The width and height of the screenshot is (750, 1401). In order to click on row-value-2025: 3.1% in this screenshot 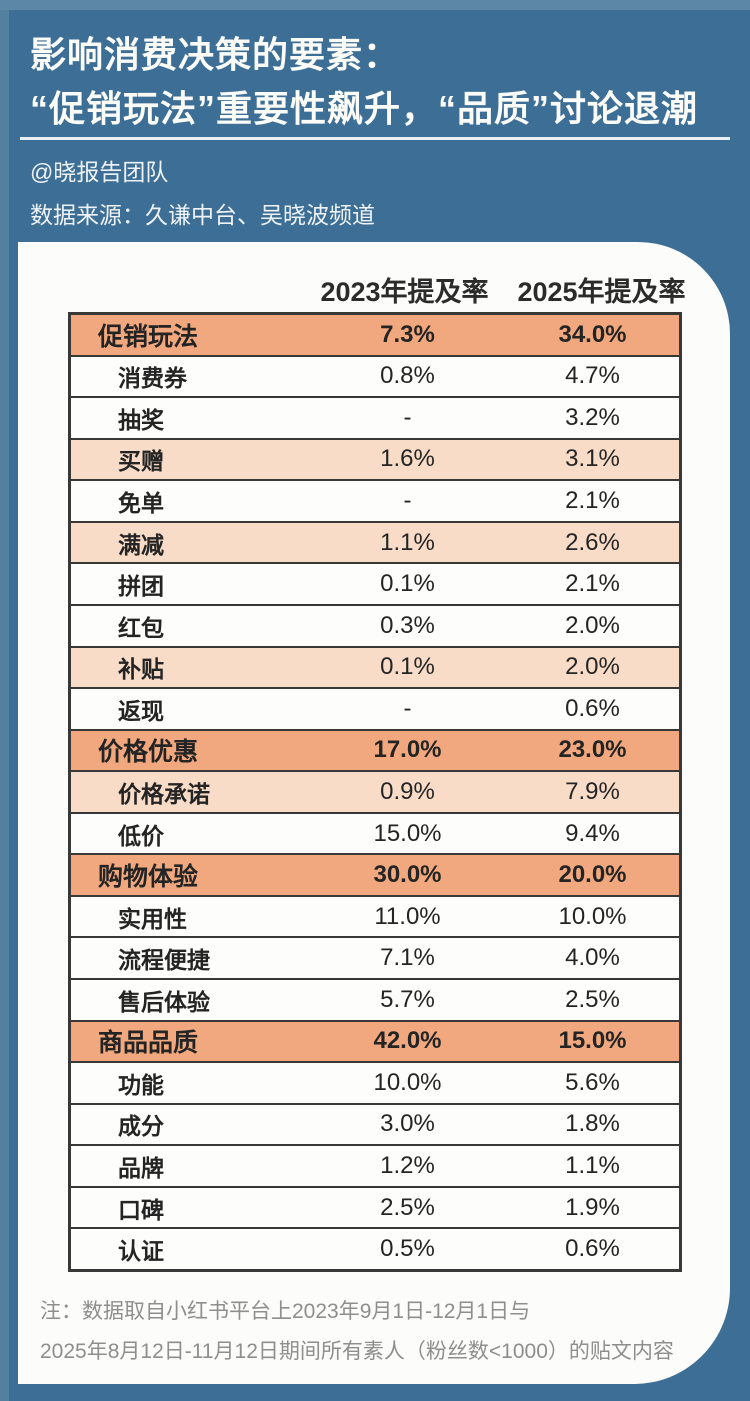, I will do `click(592, 459)`.